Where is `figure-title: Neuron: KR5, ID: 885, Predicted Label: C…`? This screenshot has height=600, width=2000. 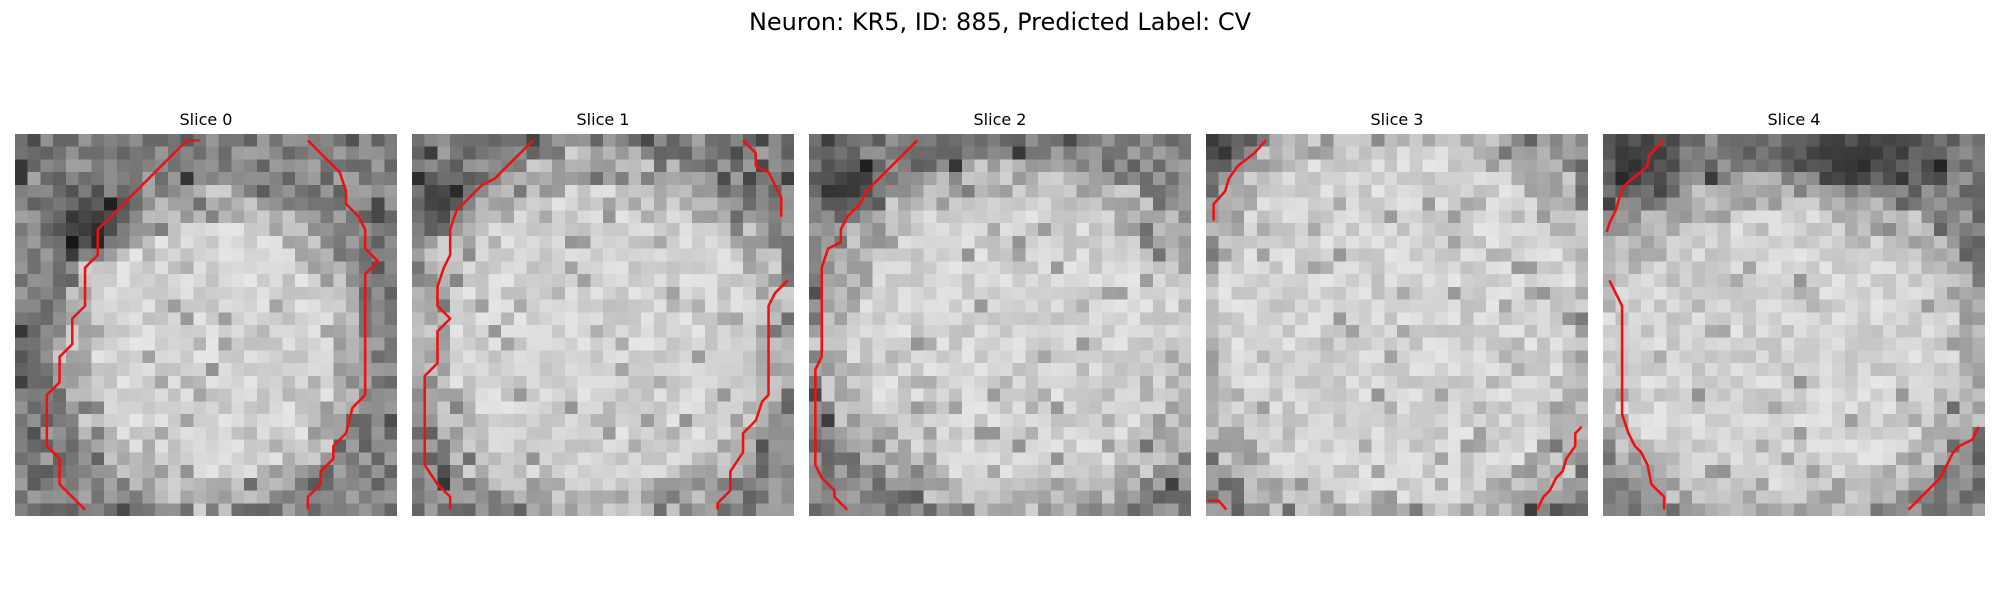
figure-title: Neuron: KR5, ID: 885, Predicted Label: C… is located at coordinates (1000, 22).